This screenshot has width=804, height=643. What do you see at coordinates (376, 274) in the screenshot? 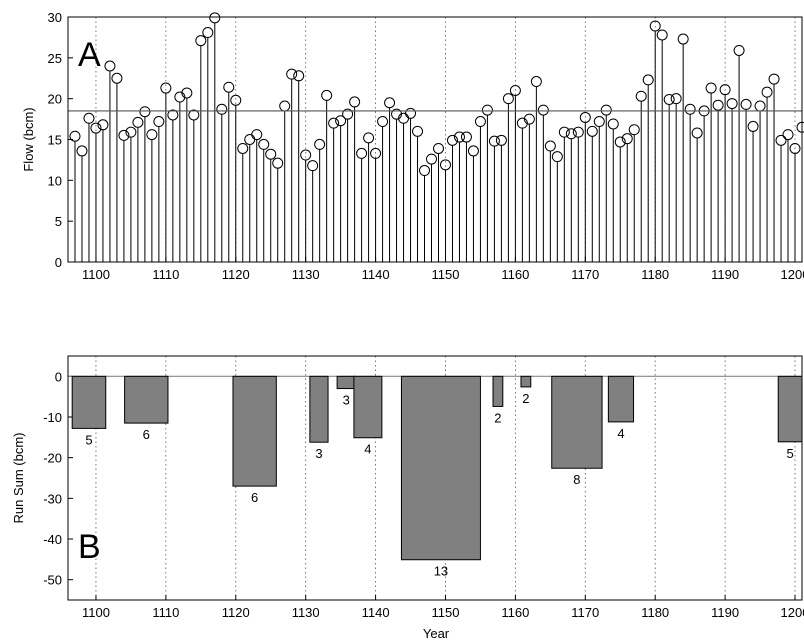
I see `panel-a-x-tick-label: 1140` at bounding box center [376, 274].